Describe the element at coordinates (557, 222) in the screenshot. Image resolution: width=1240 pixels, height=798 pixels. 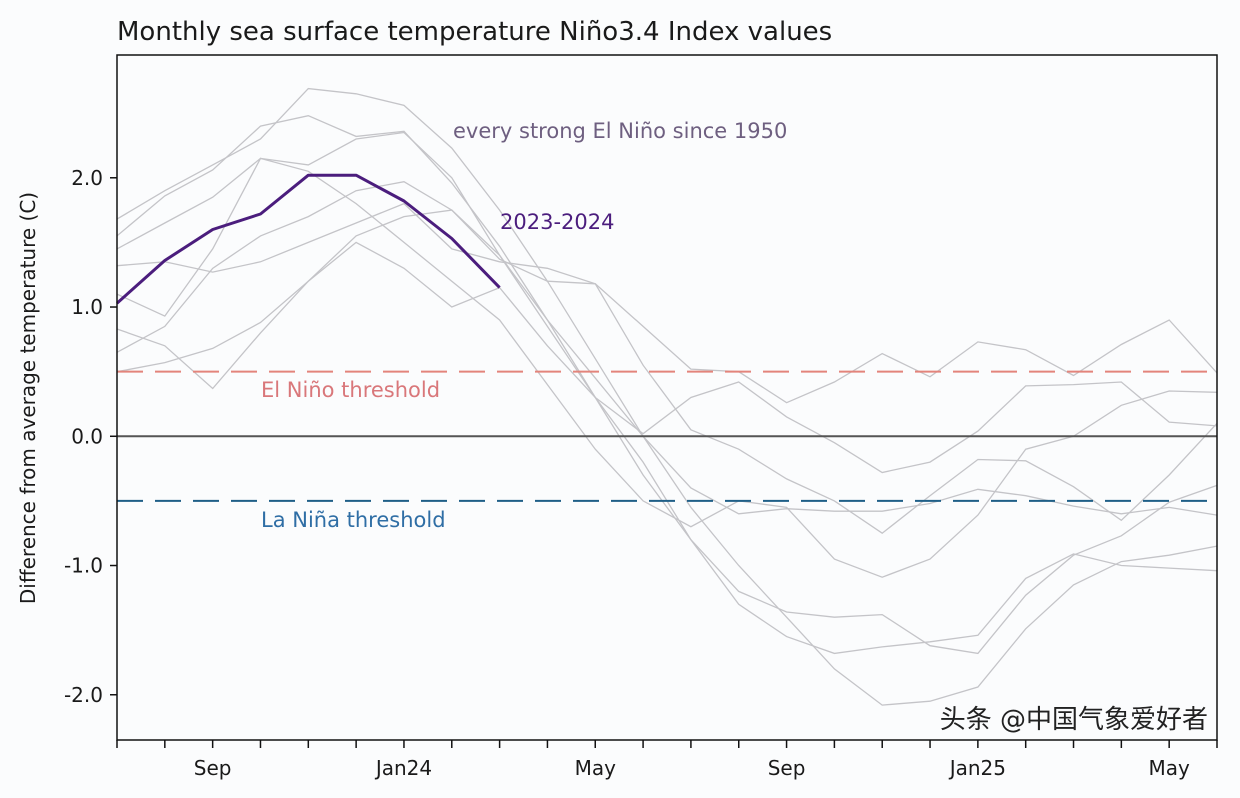
I see `current-series-label: 2023-2024` at that location.